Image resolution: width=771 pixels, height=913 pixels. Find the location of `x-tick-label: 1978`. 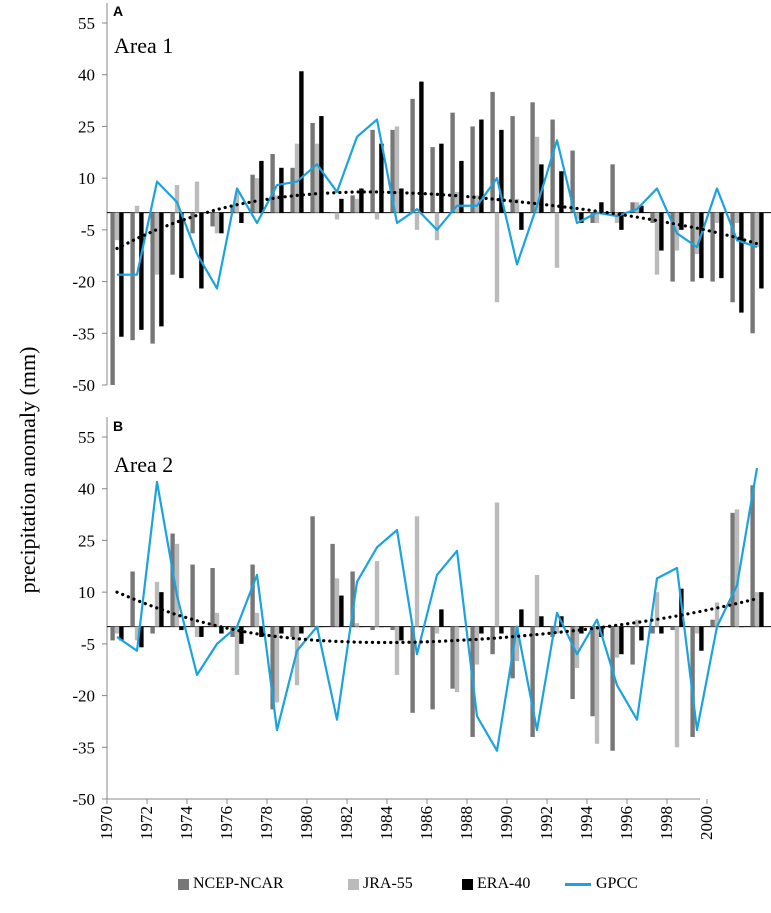

x-tick-label: 1978 is located at coordinates (266, 823).